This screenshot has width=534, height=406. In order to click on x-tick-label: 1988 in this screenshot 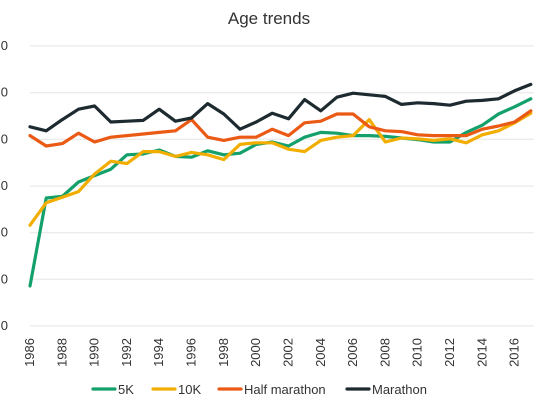, I will do `click(61, 352)`.